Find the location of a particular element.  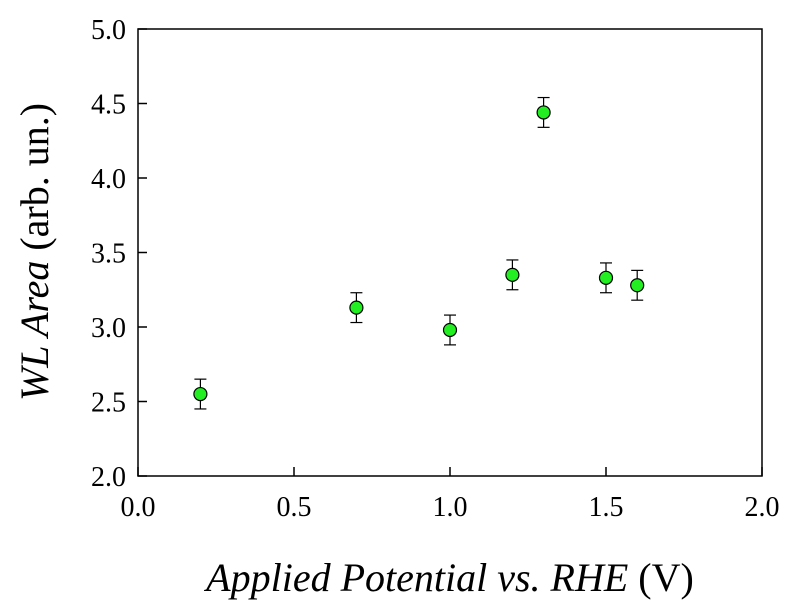

y-tick-label: 2.5 is located at coordinates (108, 403).